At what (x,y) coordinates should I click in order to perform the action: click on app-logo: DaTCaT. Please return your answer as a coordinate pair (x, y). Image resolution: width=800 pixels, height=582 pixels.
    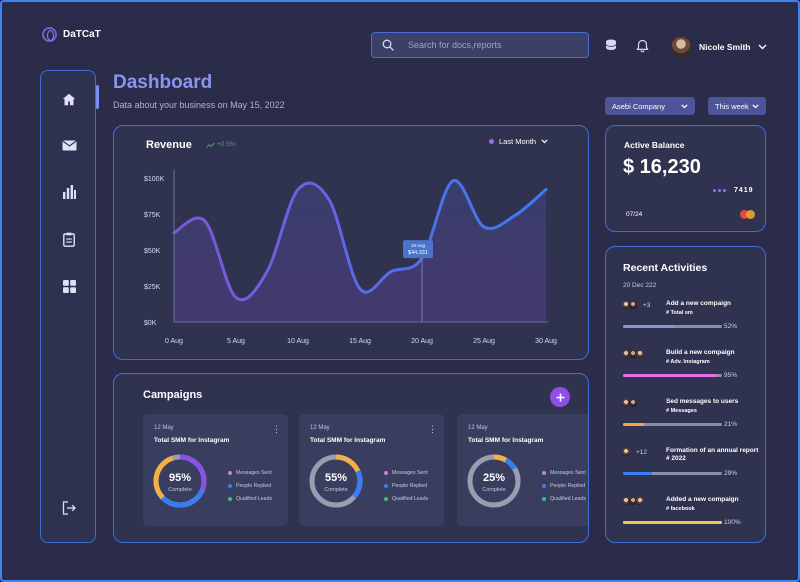
    Looking at the image, I should click on (71, 34).